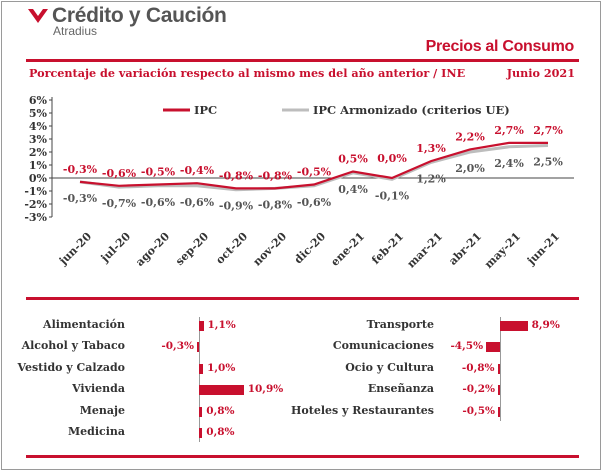  I want to click on y-tick-label: 1%, so click(38, 165).